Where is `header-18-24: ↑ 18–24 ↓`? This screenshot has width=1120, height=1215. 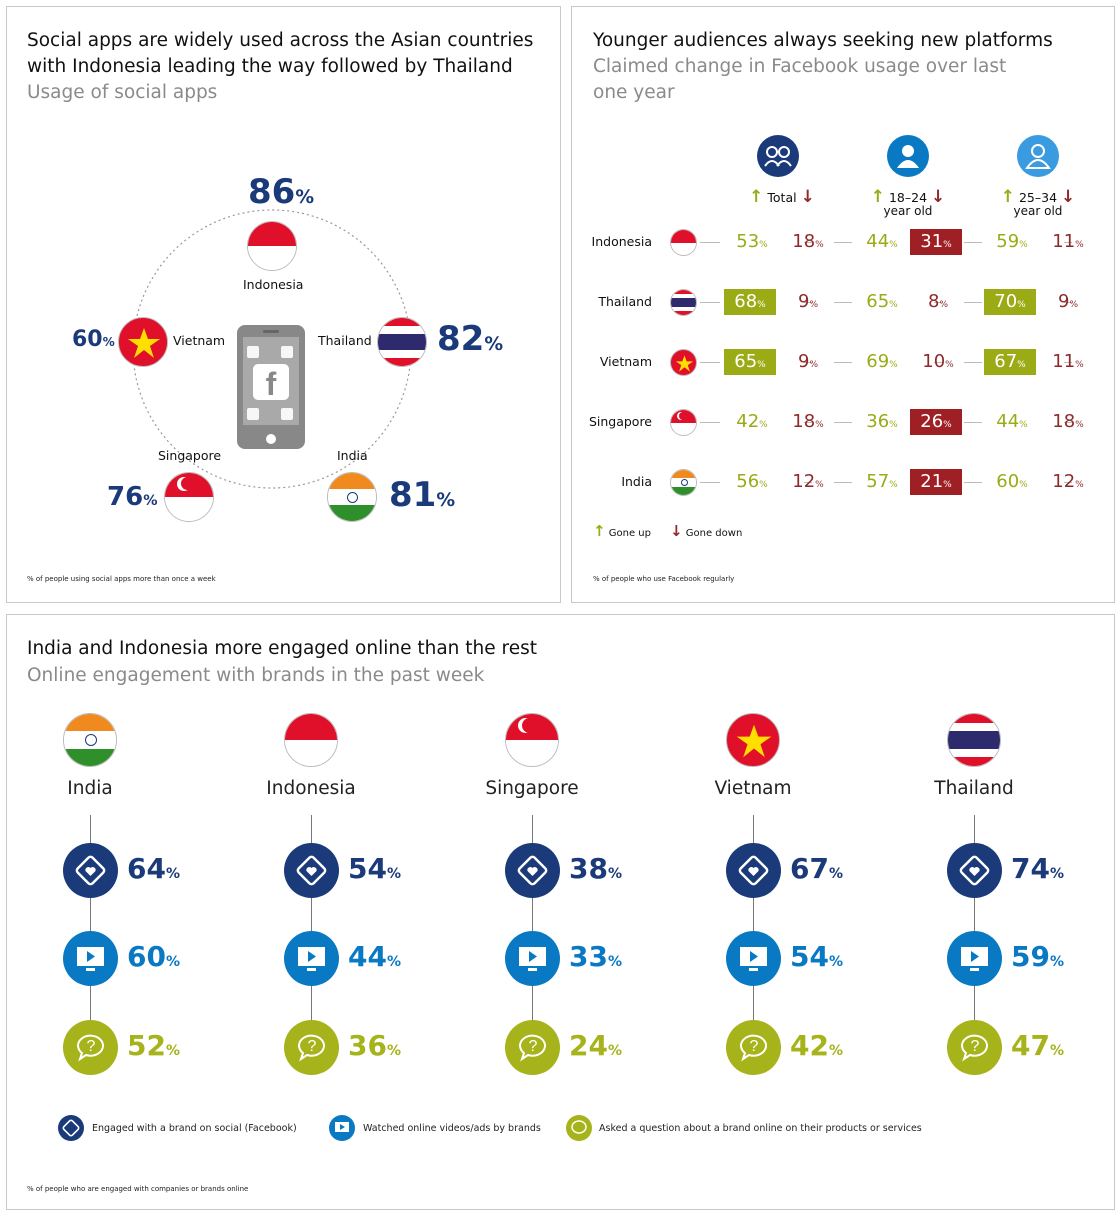 header-18-24: ↑ 18–24 ↓ is located at coordinates (908, 197).